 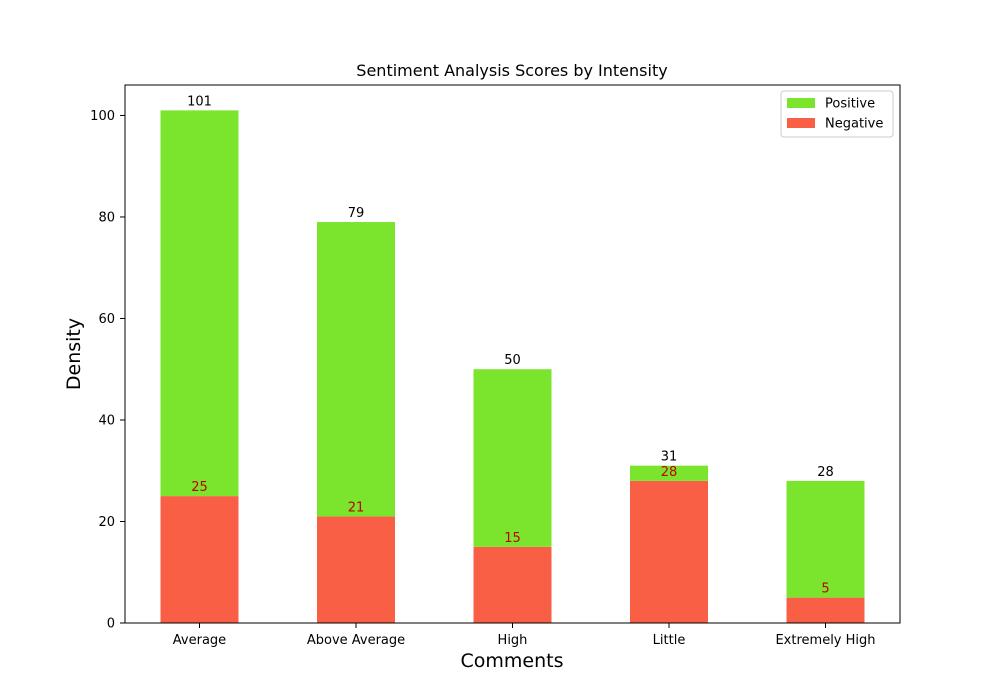 I want to click on data-label-negative: 5, so click(x=825, y=589).